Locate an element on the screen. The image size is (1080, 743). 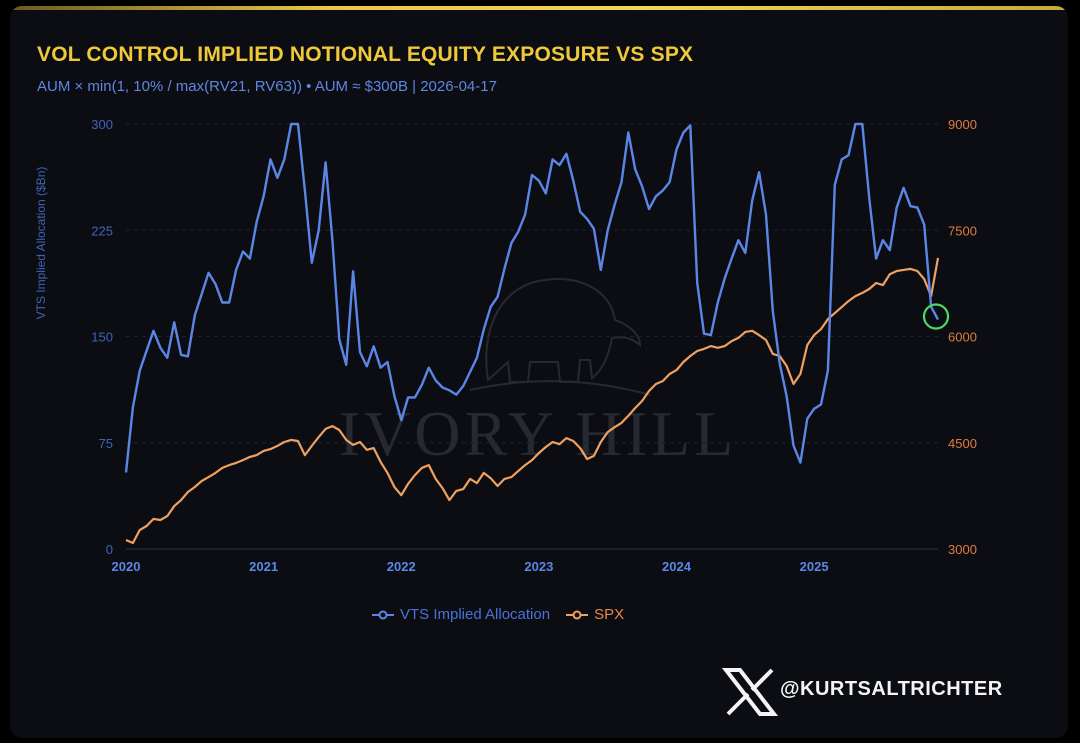
annotation-circle is located at coordinates (936, 316).